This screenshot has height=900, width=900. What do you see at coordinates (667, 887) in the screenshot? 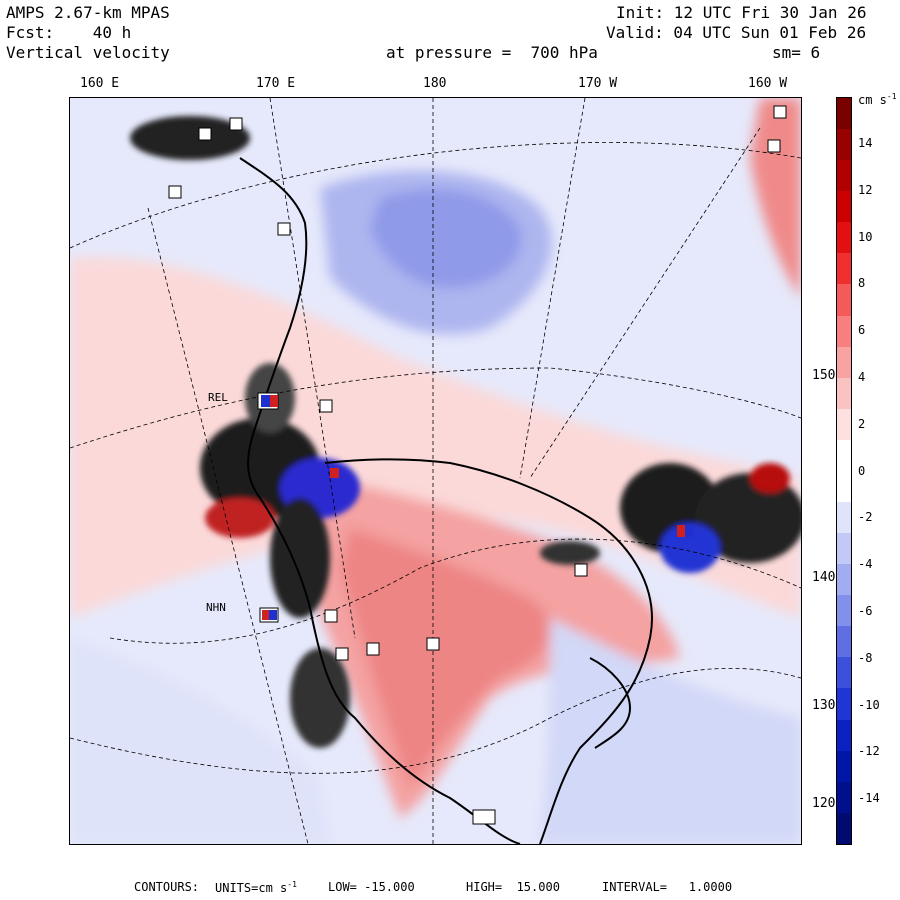
I see `footer-interval: INTERVAL= 1.0000` at bounding box center [667, 887].